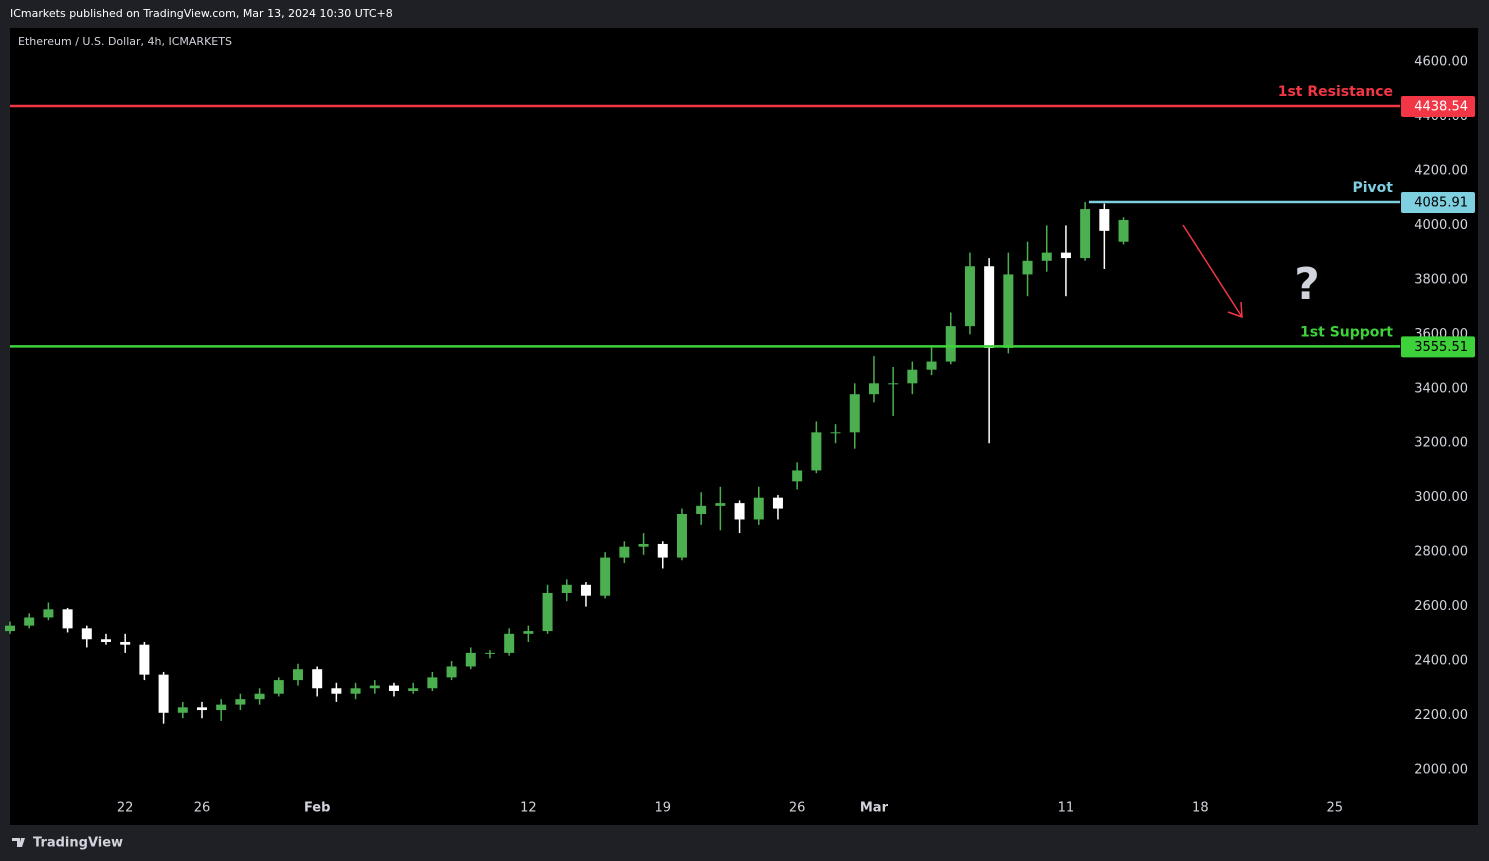  Describe the element at coordinates (1441, 769) in the screenshot. I see `y-tick-label: 2000.00` at that location.